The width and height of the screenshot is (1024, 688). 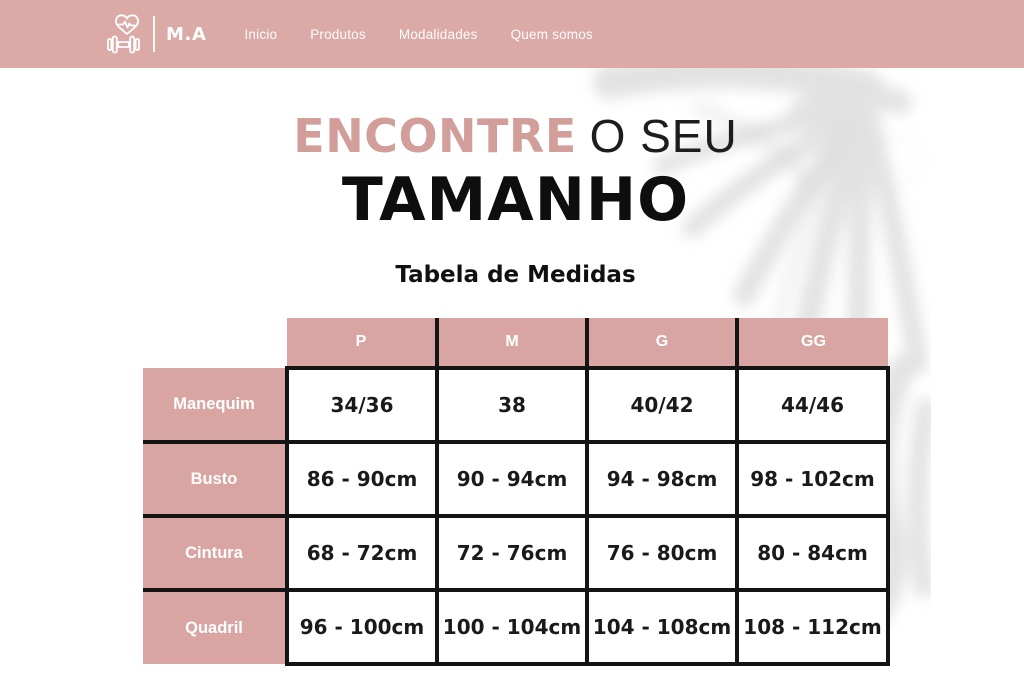 I want to click on nav-item-inicio: Inicio, so click(x=261, y=34).